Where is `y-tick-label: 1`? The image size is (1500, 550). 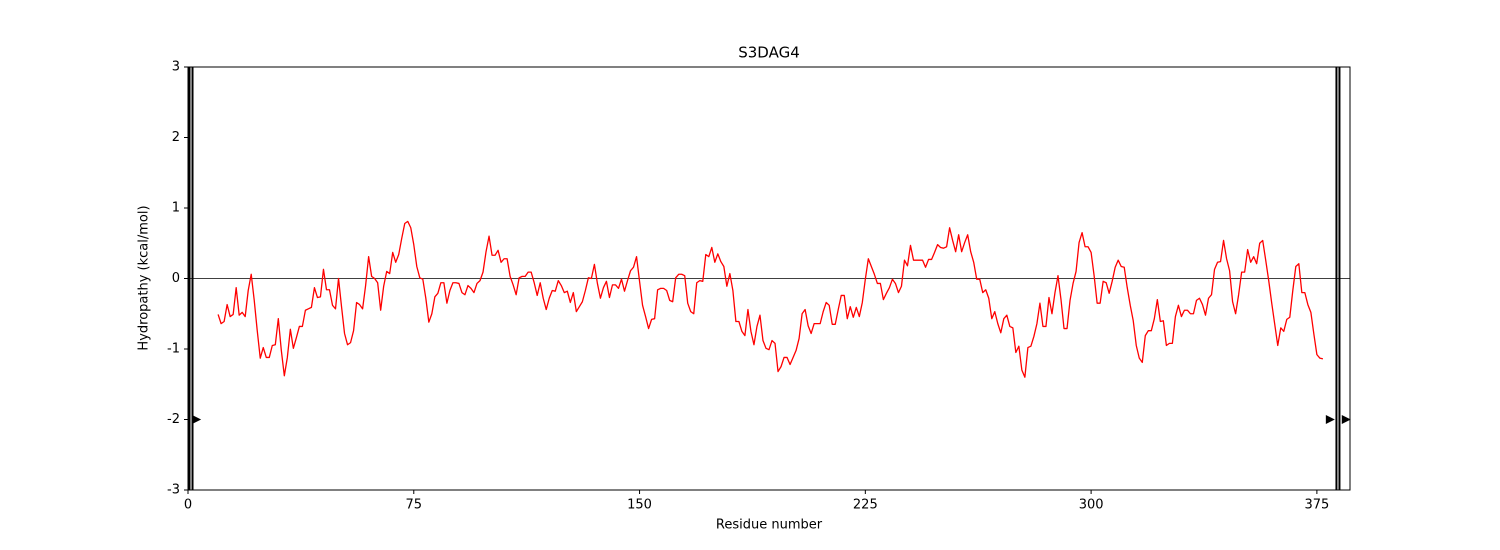 y-tick-label: 1 is located at coordinates (176, 208).